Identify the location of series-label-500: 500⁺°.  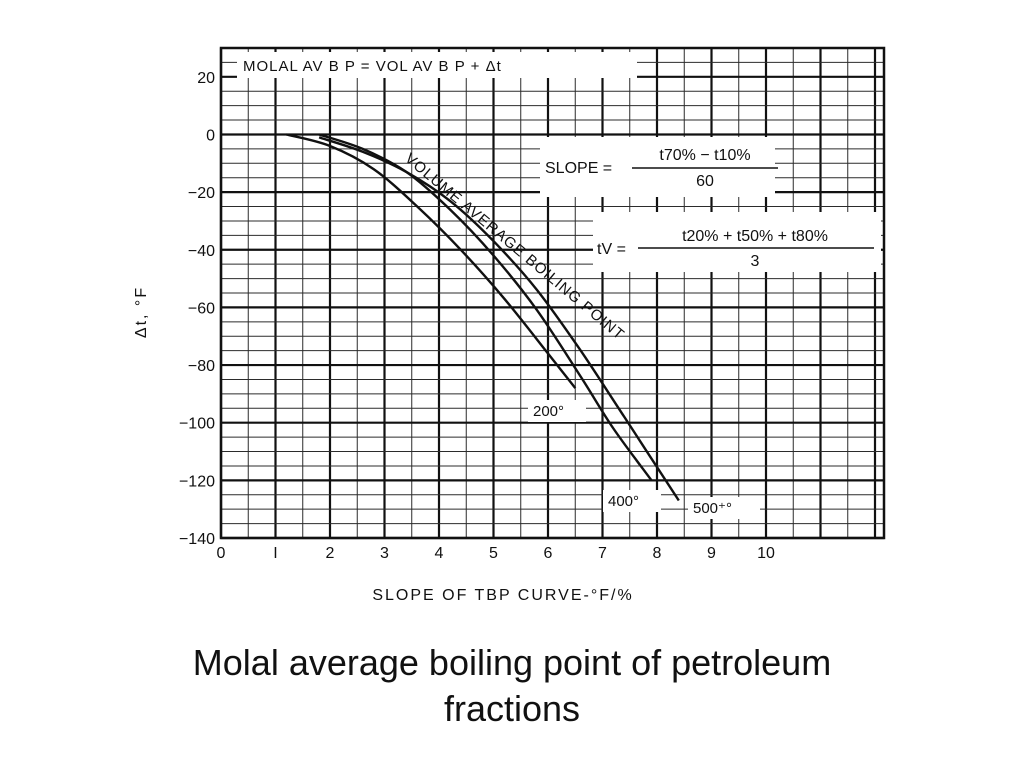
(712, 508).